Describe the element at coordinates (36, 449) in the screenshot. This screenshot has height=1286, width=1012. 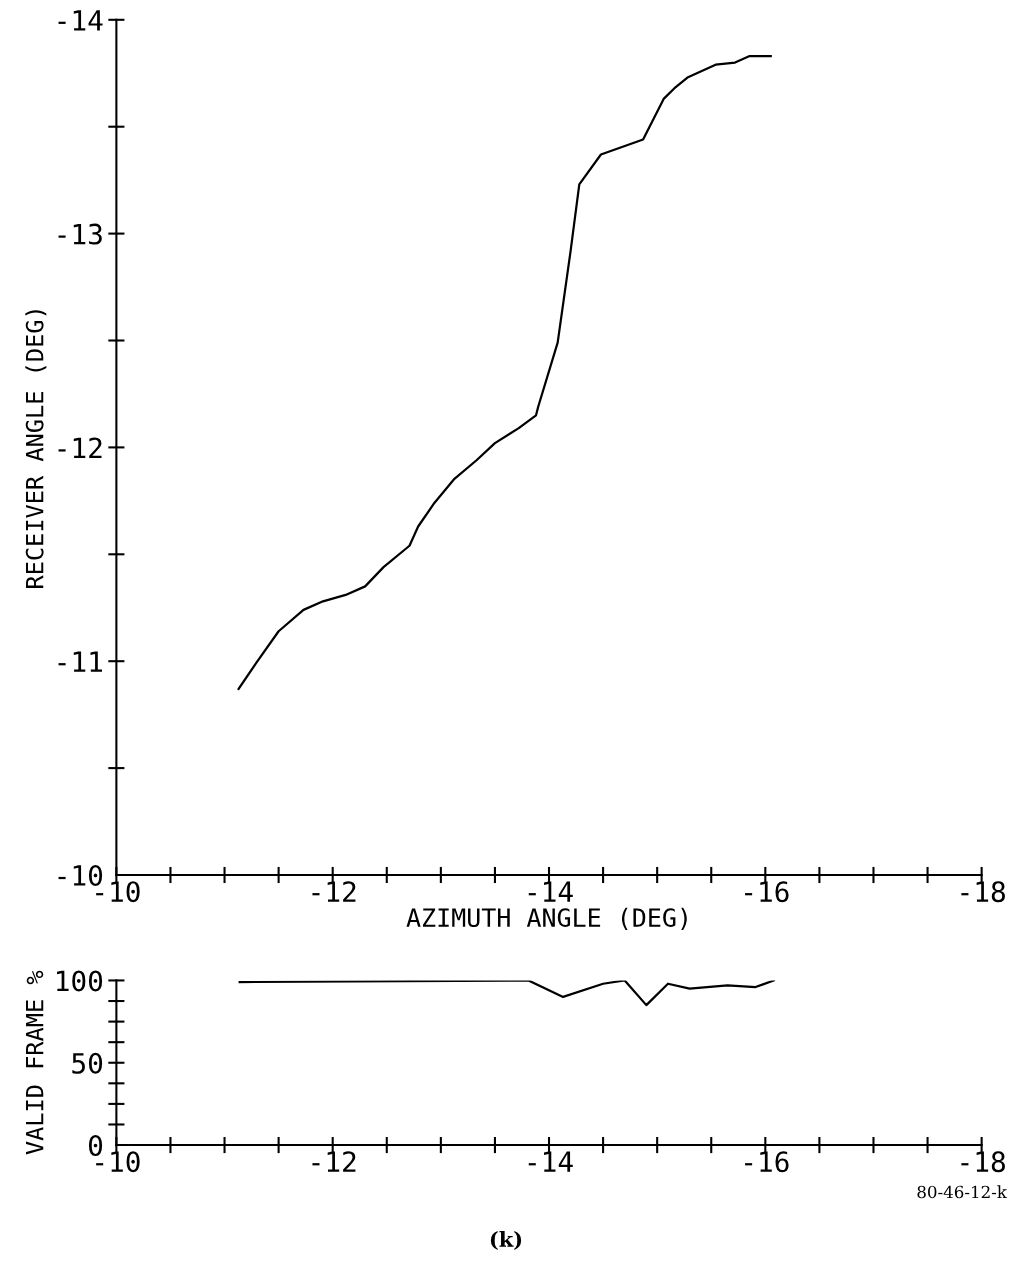
I see `y-axis-title: RECEIVER ANGLE (DEG)` at that location.